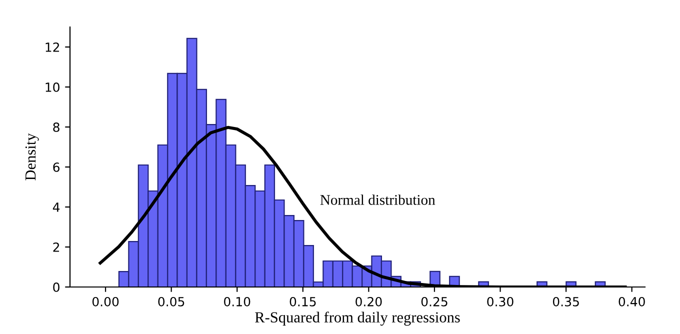 The width and height of the screenshot is (680, 334). Describe the element at coordinates (631, 301) in the screenshot. I see `x-tick-label: 0.40` at that location.